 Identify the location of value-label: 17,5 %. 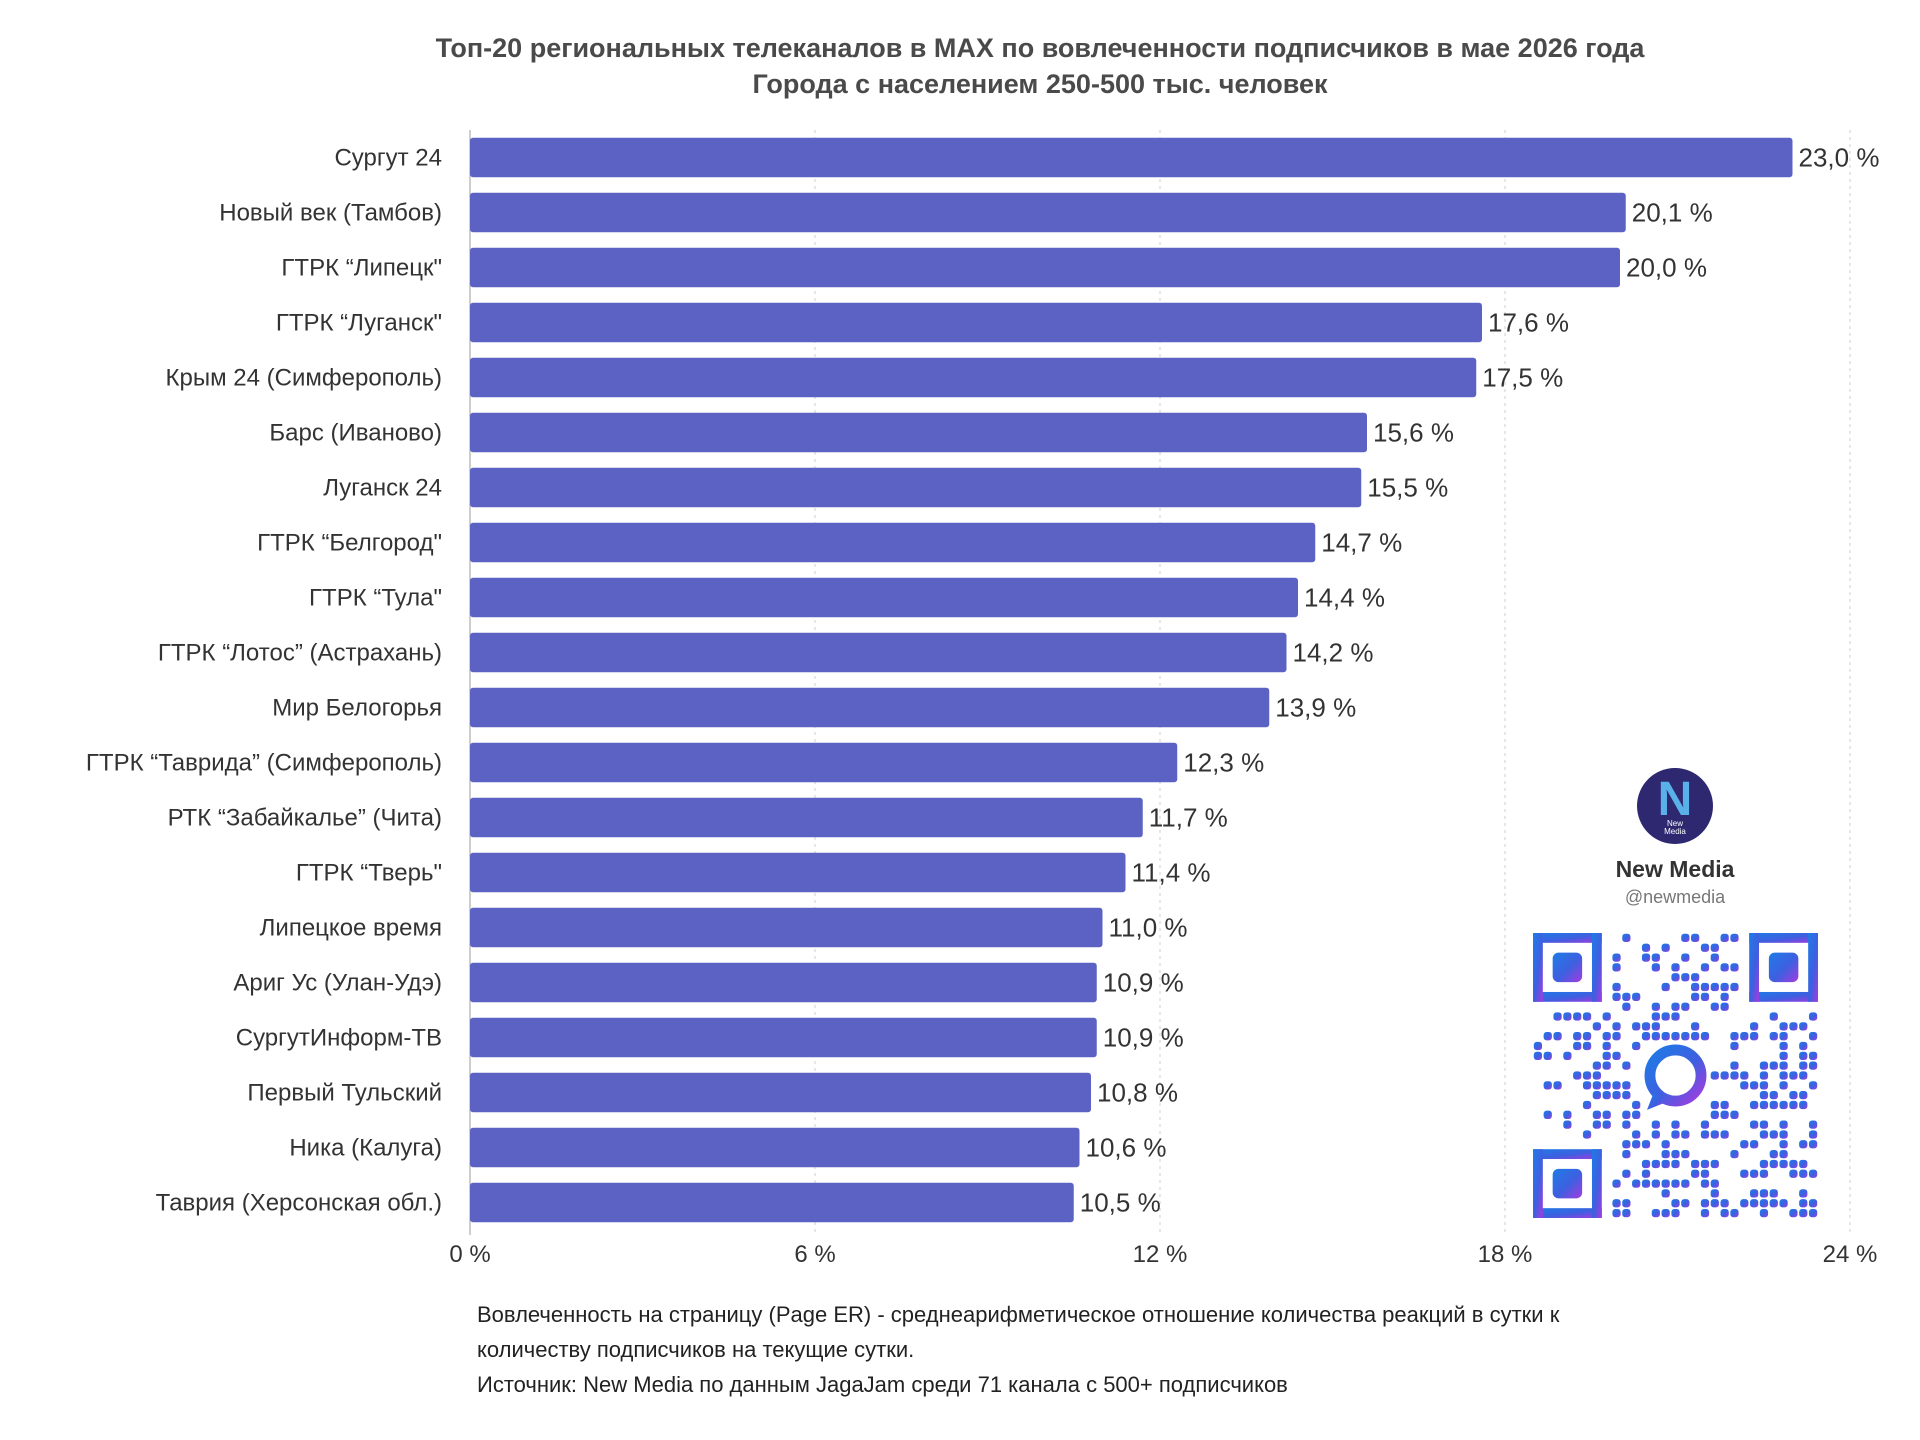
(1522, 378).